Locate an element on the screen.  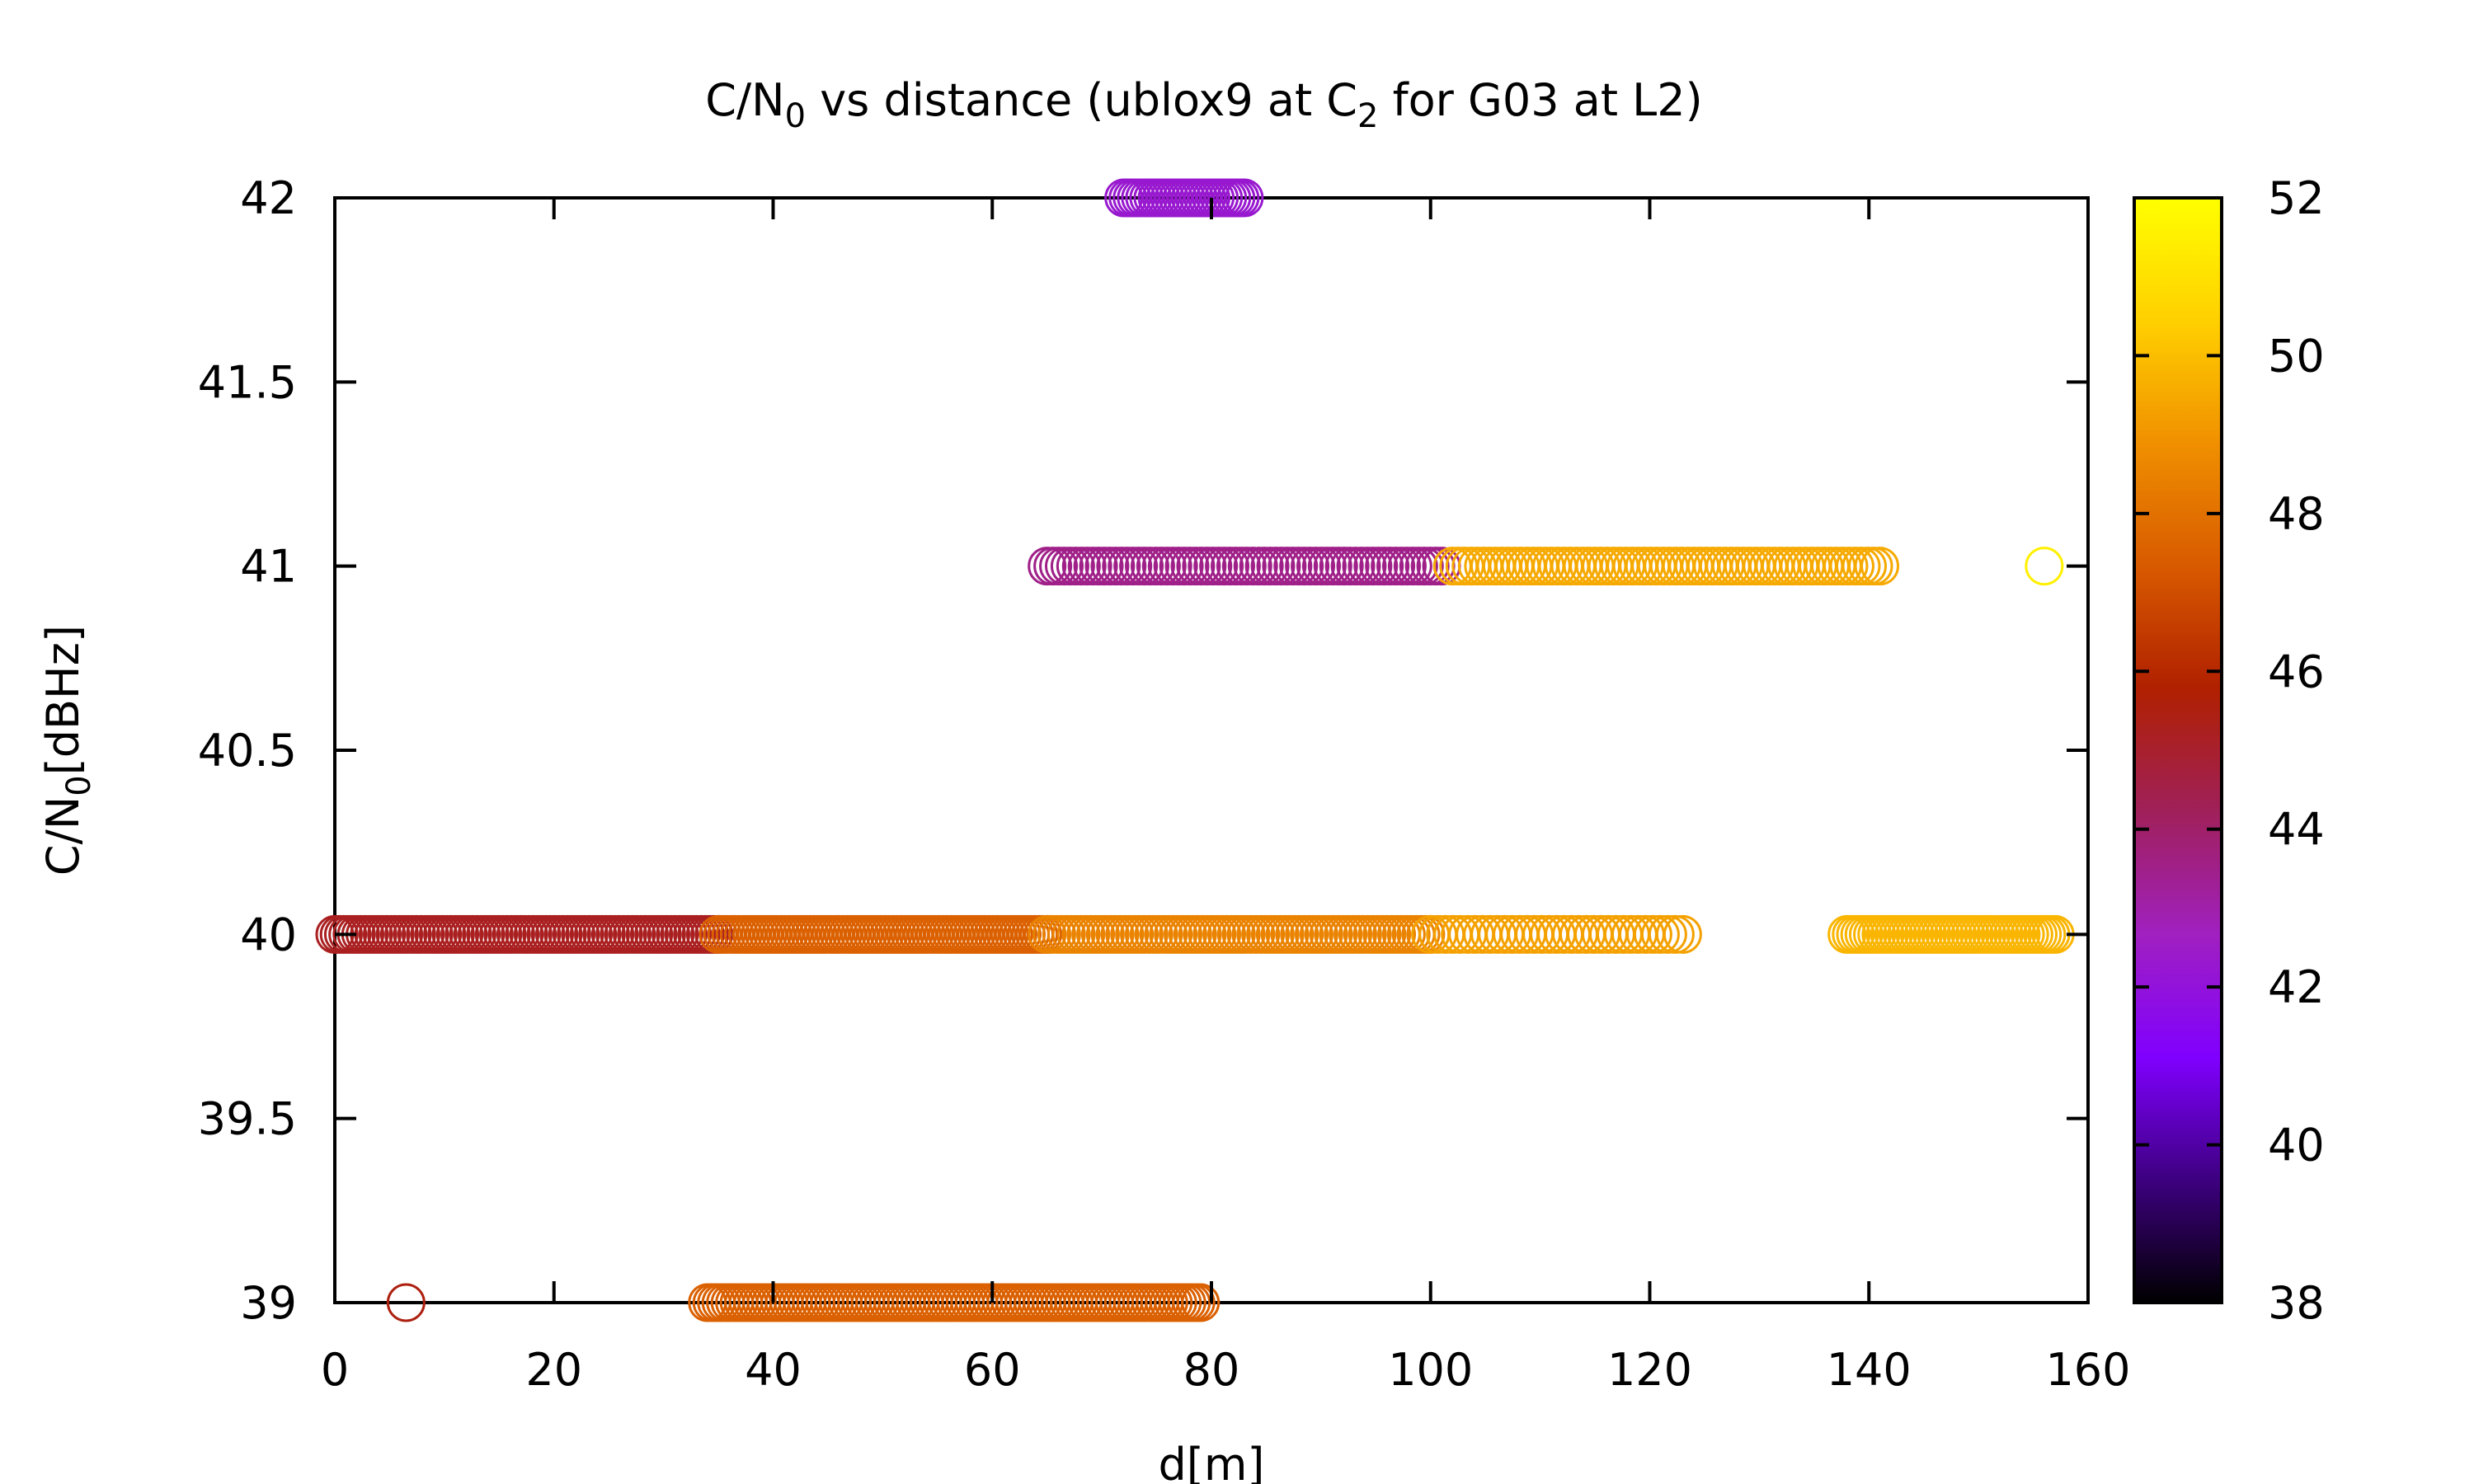
y-tick-labels: 39 39.5 40 40.5 41 41.5 42 is located at coordinates (247, 750).